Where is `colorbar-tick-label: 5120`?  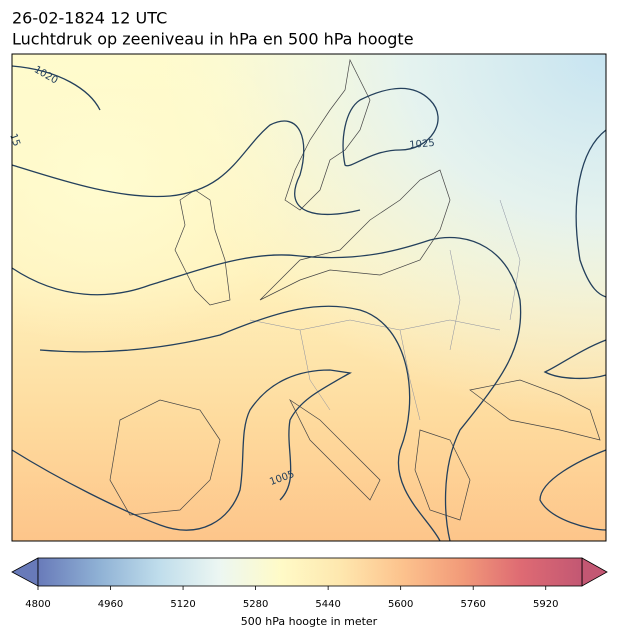
colorbar-tick-label: 5120 is located at coordinates (182, 604).